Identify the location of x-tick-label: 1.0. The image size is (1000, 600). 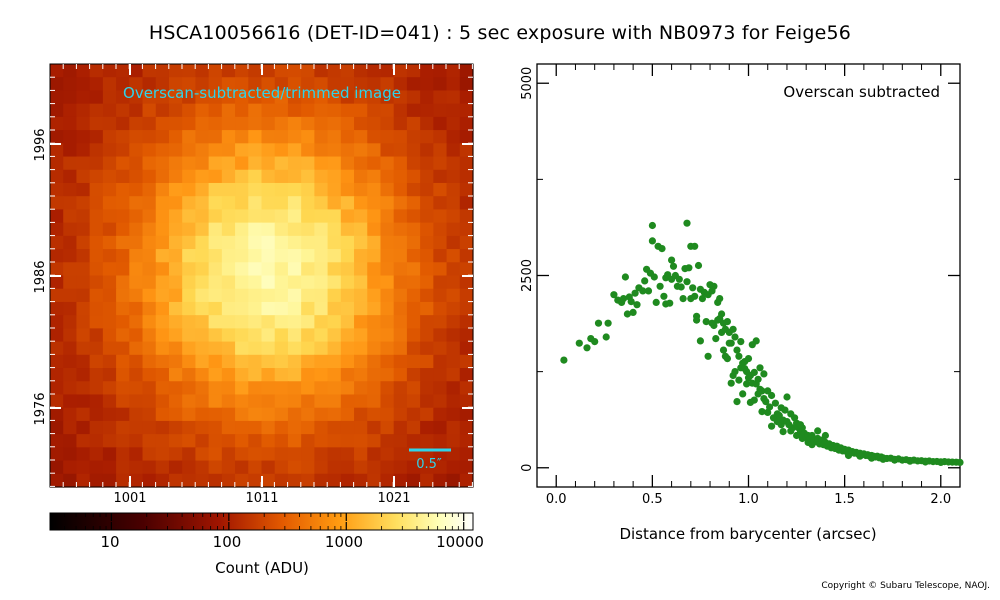
(748, 499).